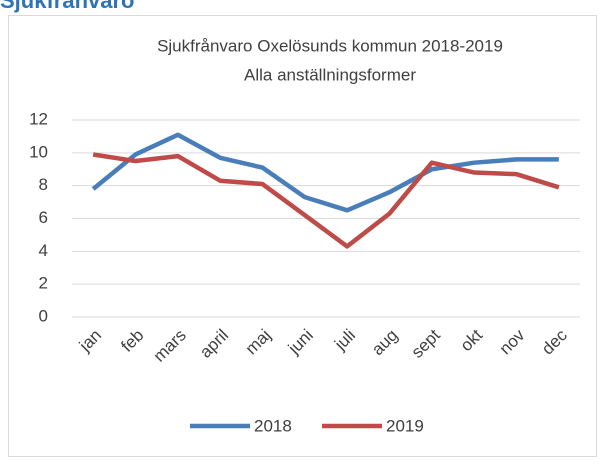 This screenshot has width=602, height=464. Describe the element at coordinates (38, 151) in the screenshot. I see `y-tick-label: 10` at that location.